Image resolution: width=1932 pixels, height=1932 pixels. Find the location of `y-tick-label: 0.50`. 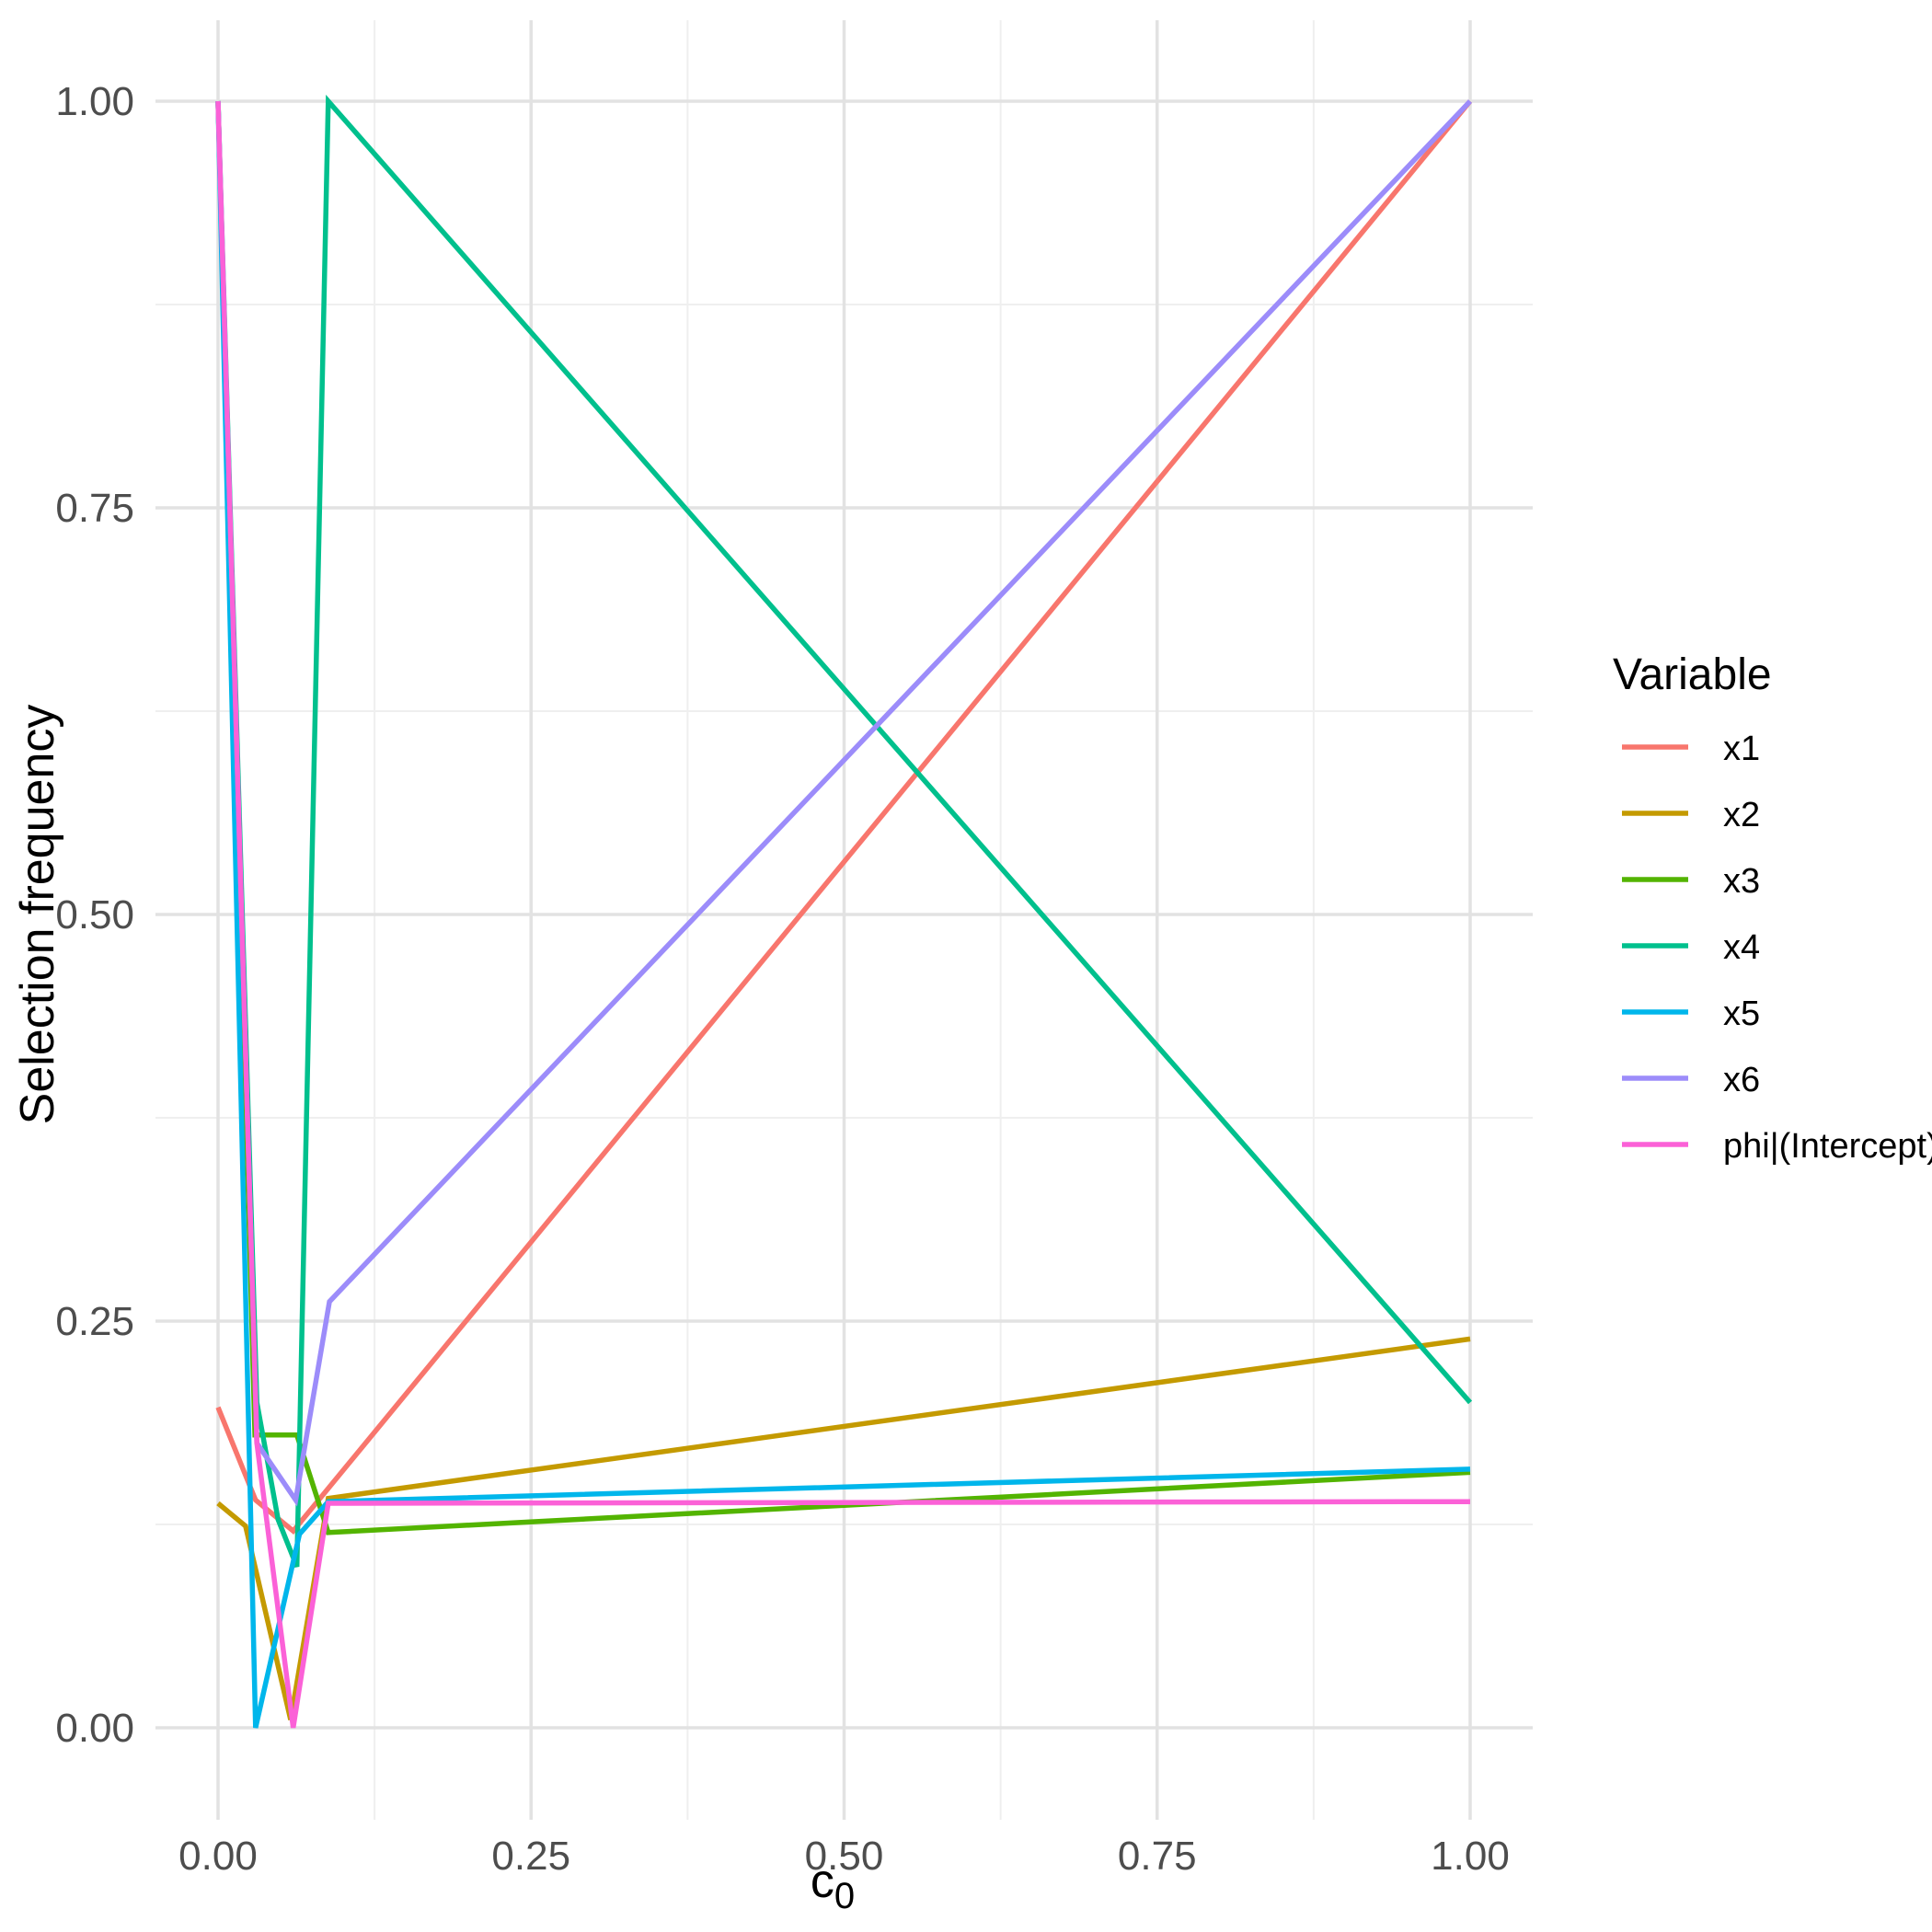

y-tick-label: 0.50 is located at coordinates (94, 914).